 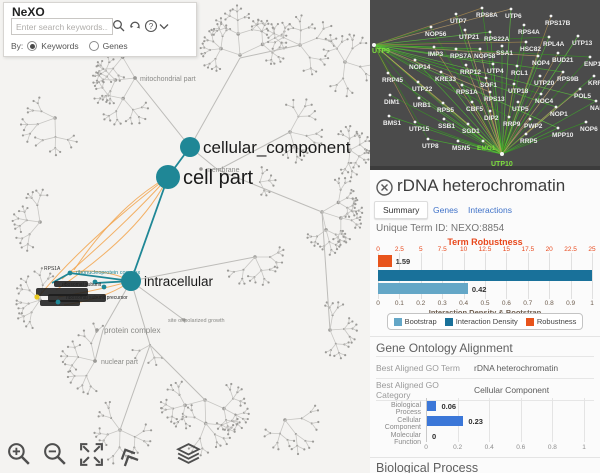 I want to click on gene-label: KRR1, so click(x=594, y=83).